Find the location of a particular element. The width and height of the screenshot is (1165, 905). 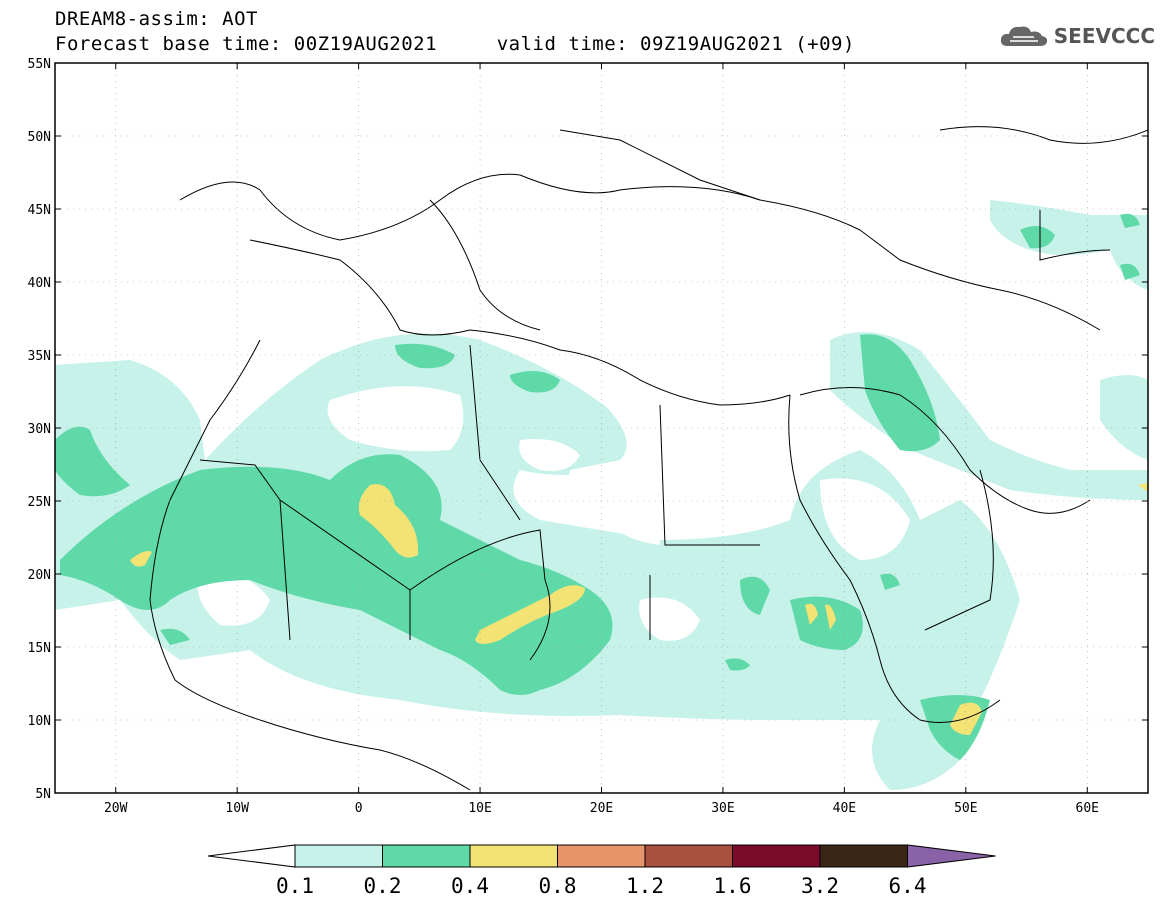

lat-tick-label: 5N is located at coordinates (43, 794).